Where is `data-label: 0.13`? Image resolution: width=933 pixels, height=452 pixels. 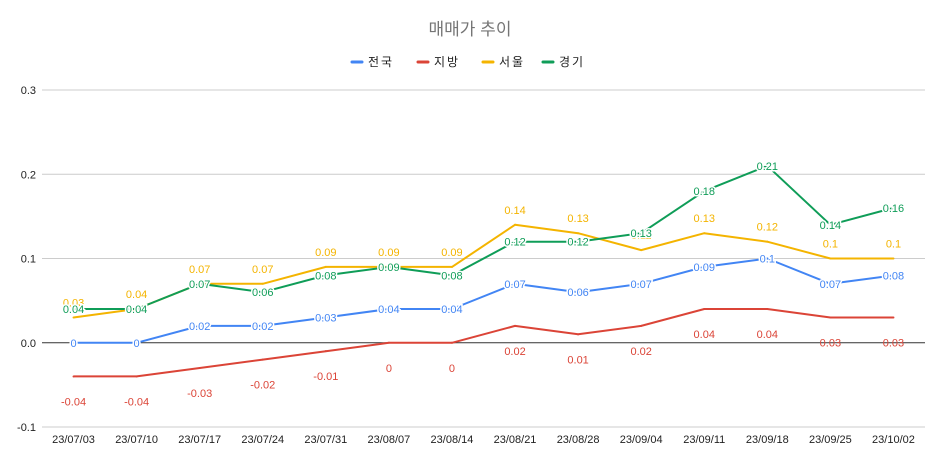
data-label: 0.13 is located at coordinates (577, 219).